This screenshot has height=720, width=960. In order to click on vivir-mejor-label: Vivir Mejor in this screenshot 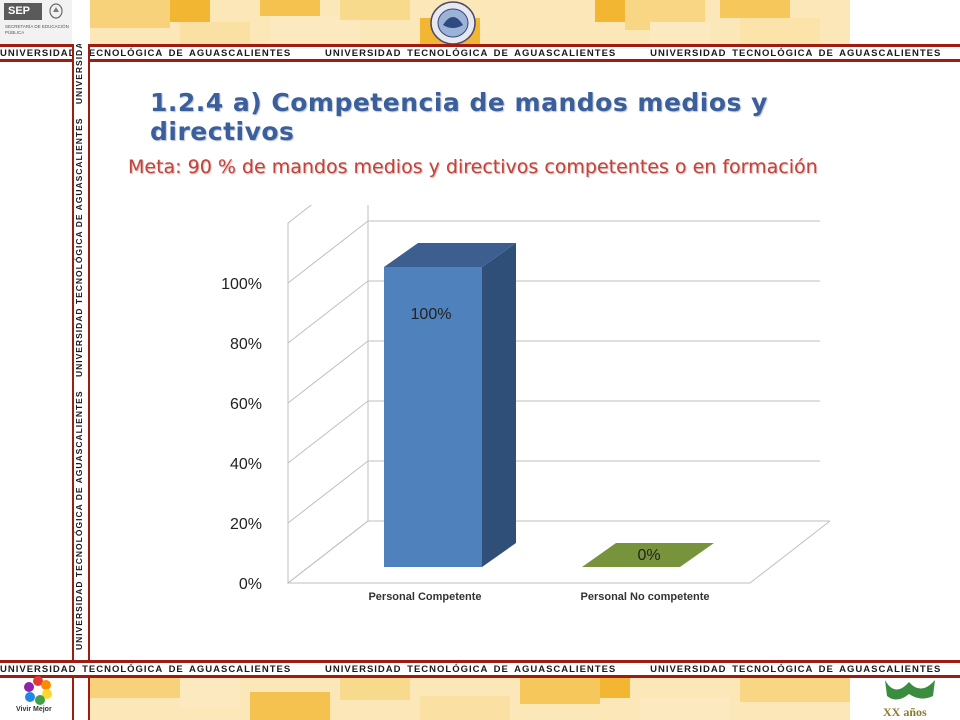, I will do `click(34, 709)`.